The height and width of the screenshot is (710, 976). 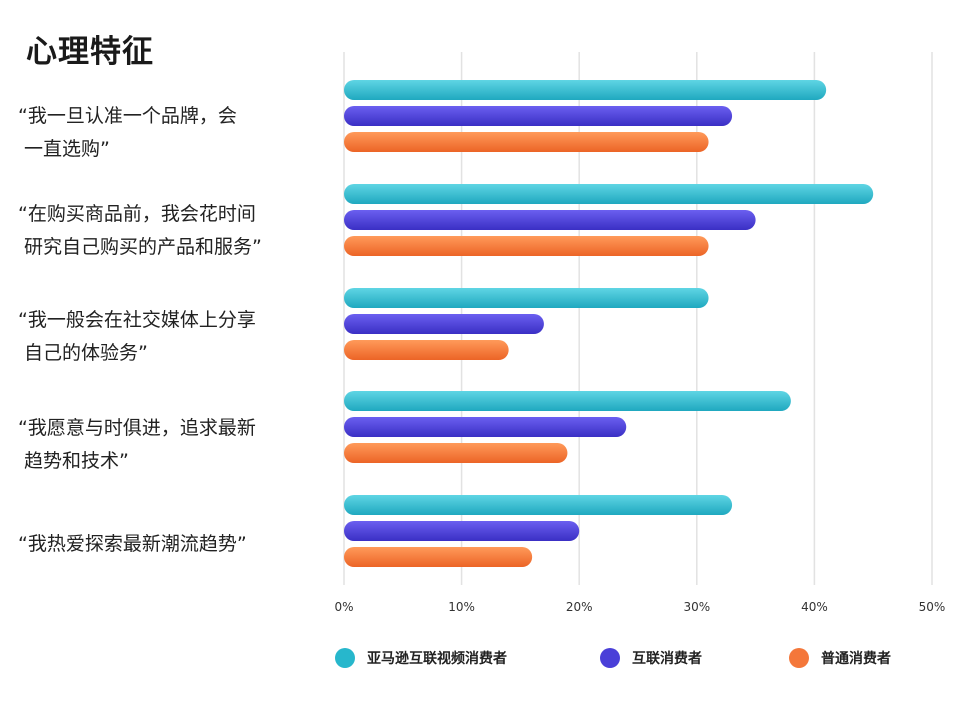 What do you see at coordinates (856, 659) in the screenshot?
I see `legend-label-general: 普通消费者` at bounding box center [856, 659].